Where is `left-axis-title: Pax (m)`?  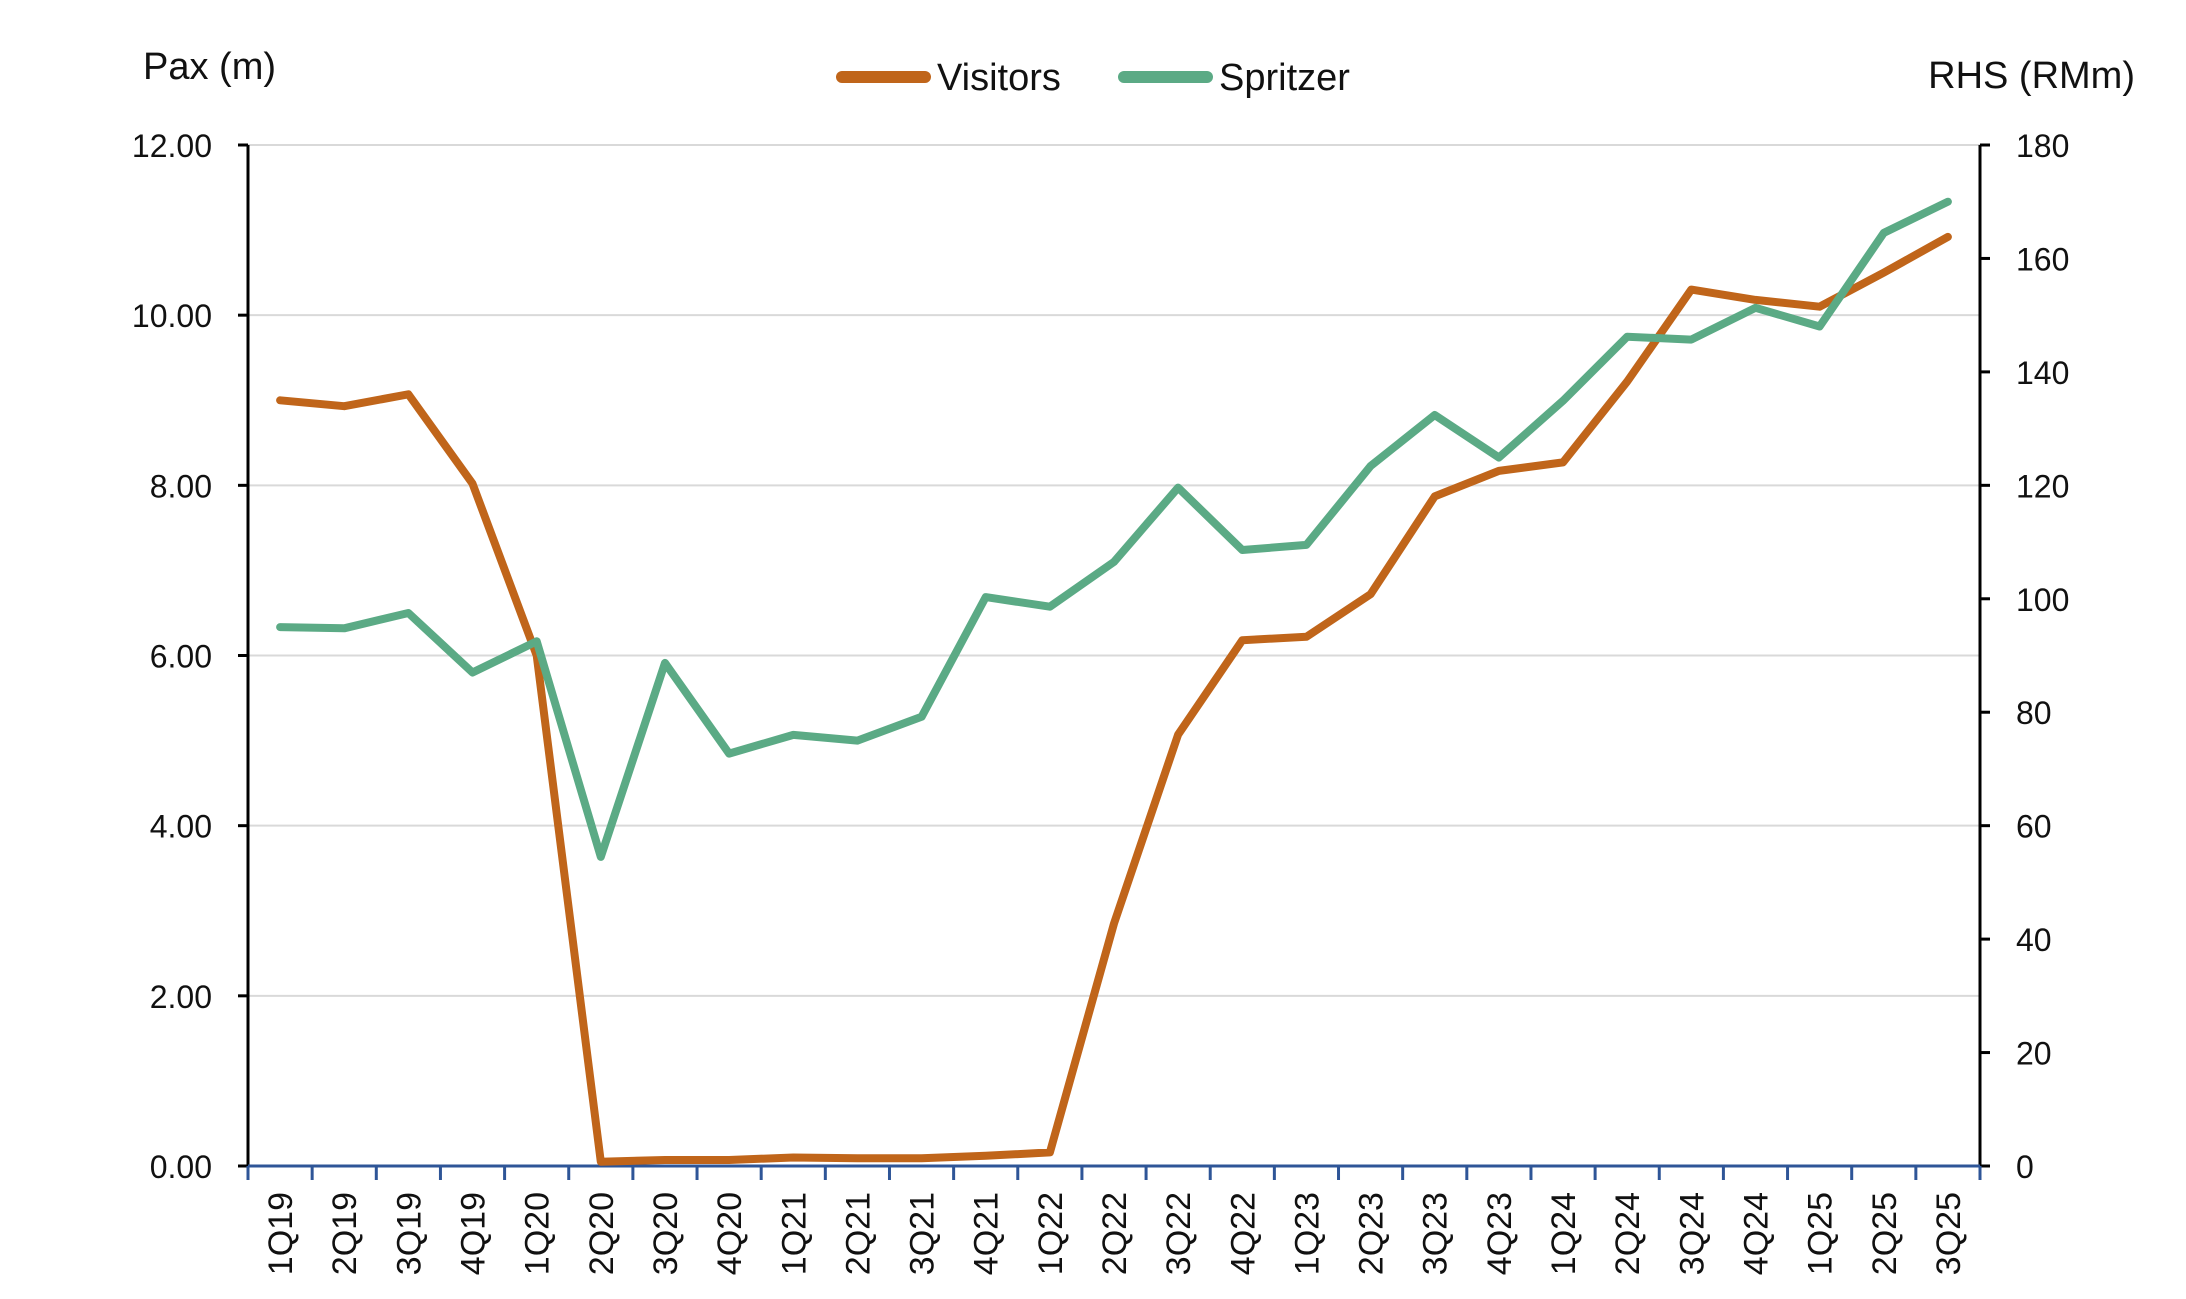 left-axis-title: Pax (m) is located at coordinates (209, 67).